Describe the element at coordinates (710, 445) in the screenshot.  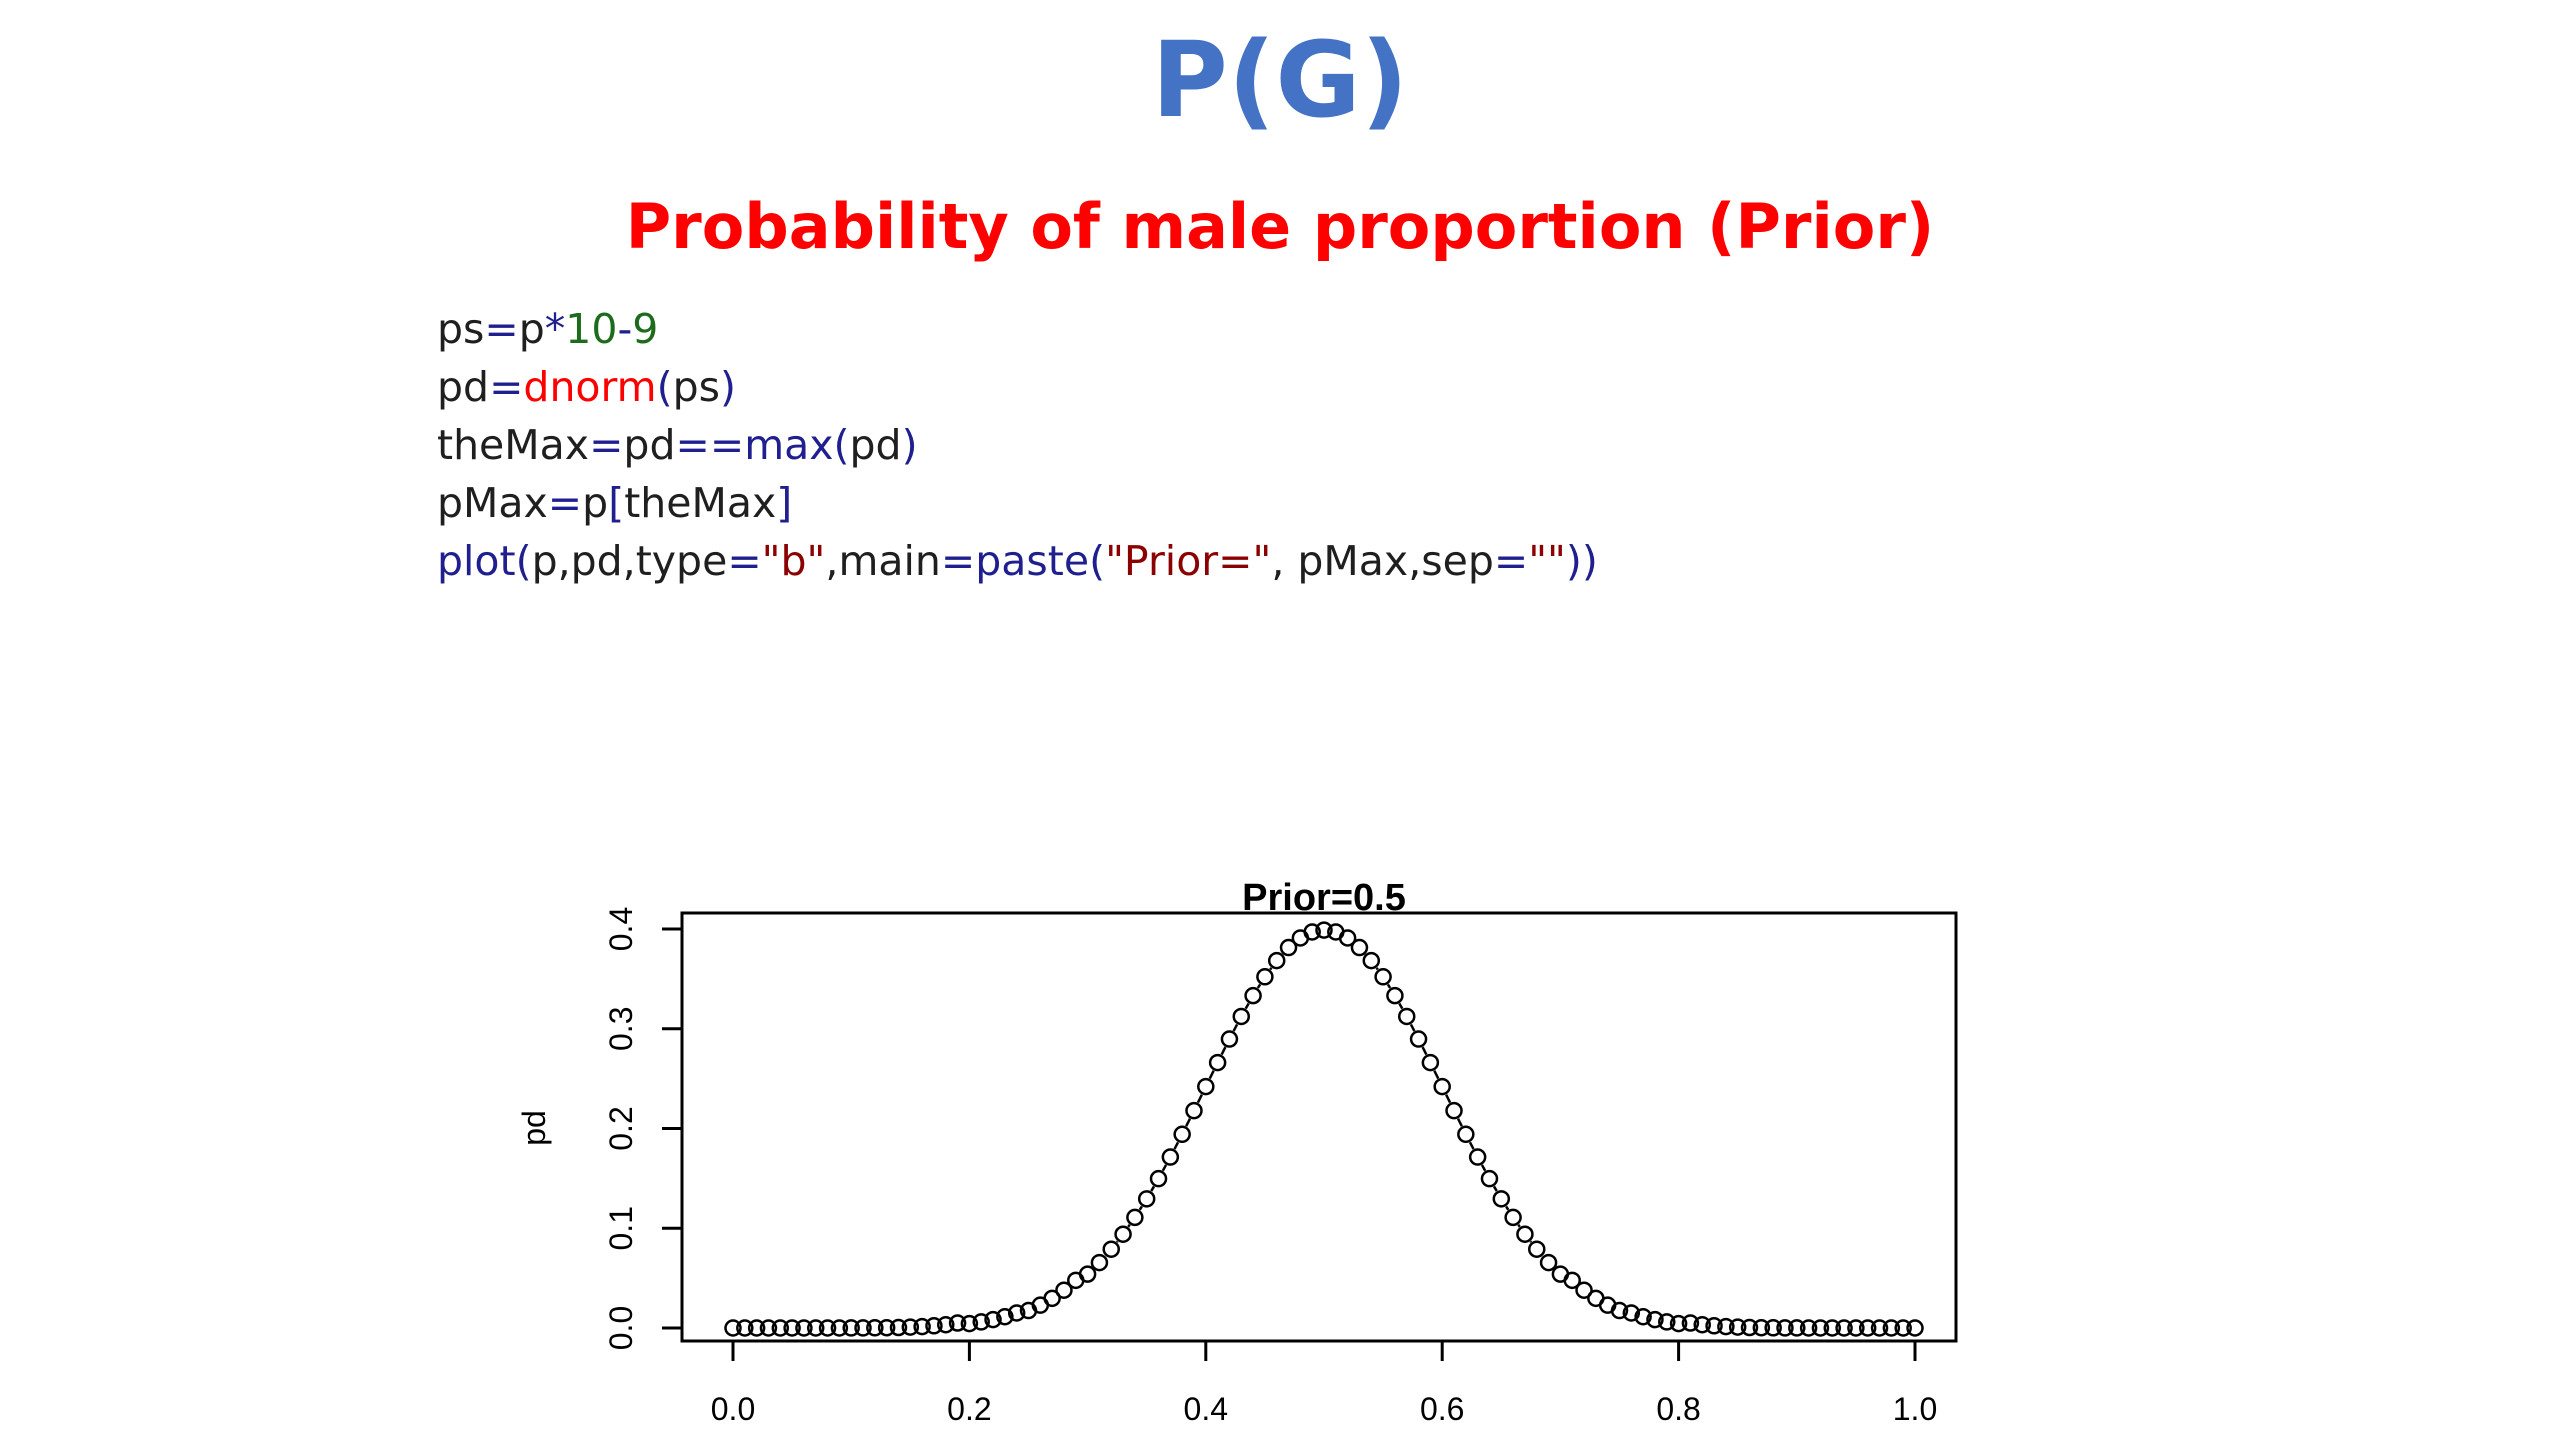
I see `code-token: ==` at that location.